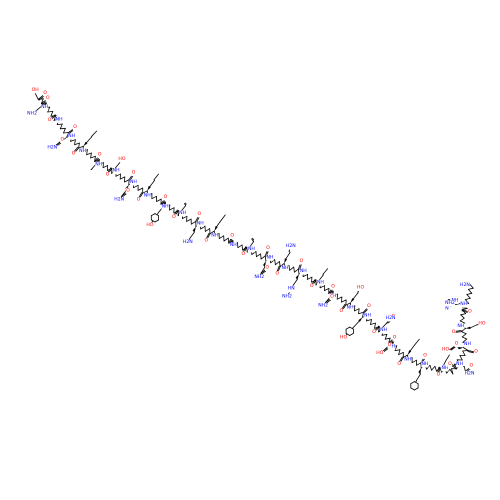 The image size is (500, 500). Describe the element at coordinates (185, 203) in the screenshot. I see `alkene-double-bond` at that location.